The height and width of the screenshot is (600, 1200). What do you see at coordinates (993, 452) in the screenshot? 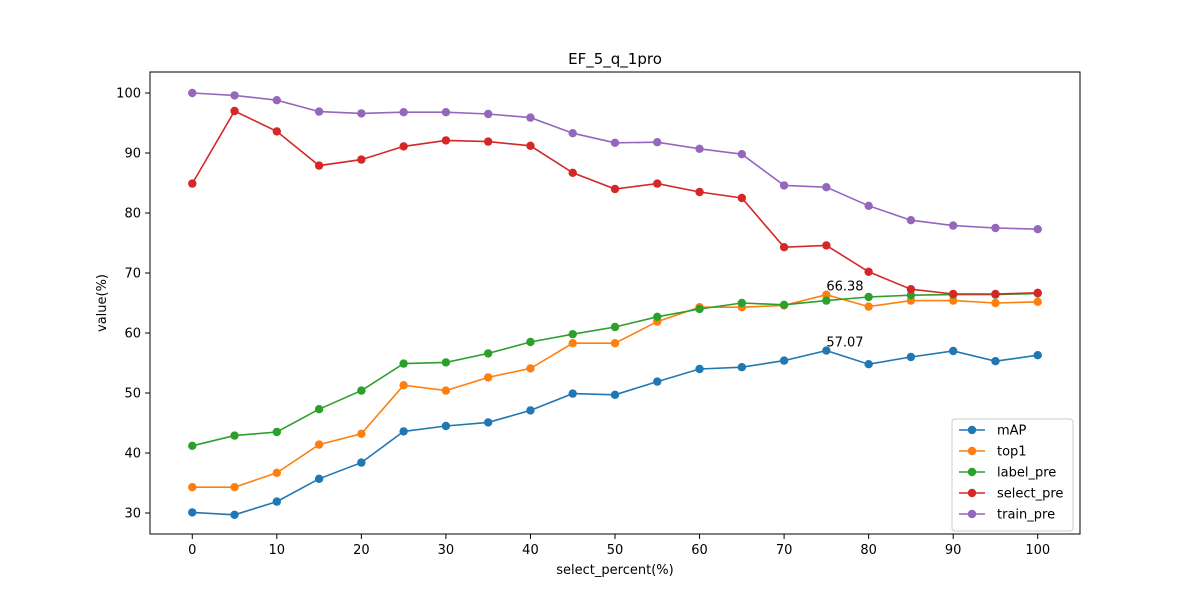
I see `legend-item-top1: top1` at bounding box center [993, 452].